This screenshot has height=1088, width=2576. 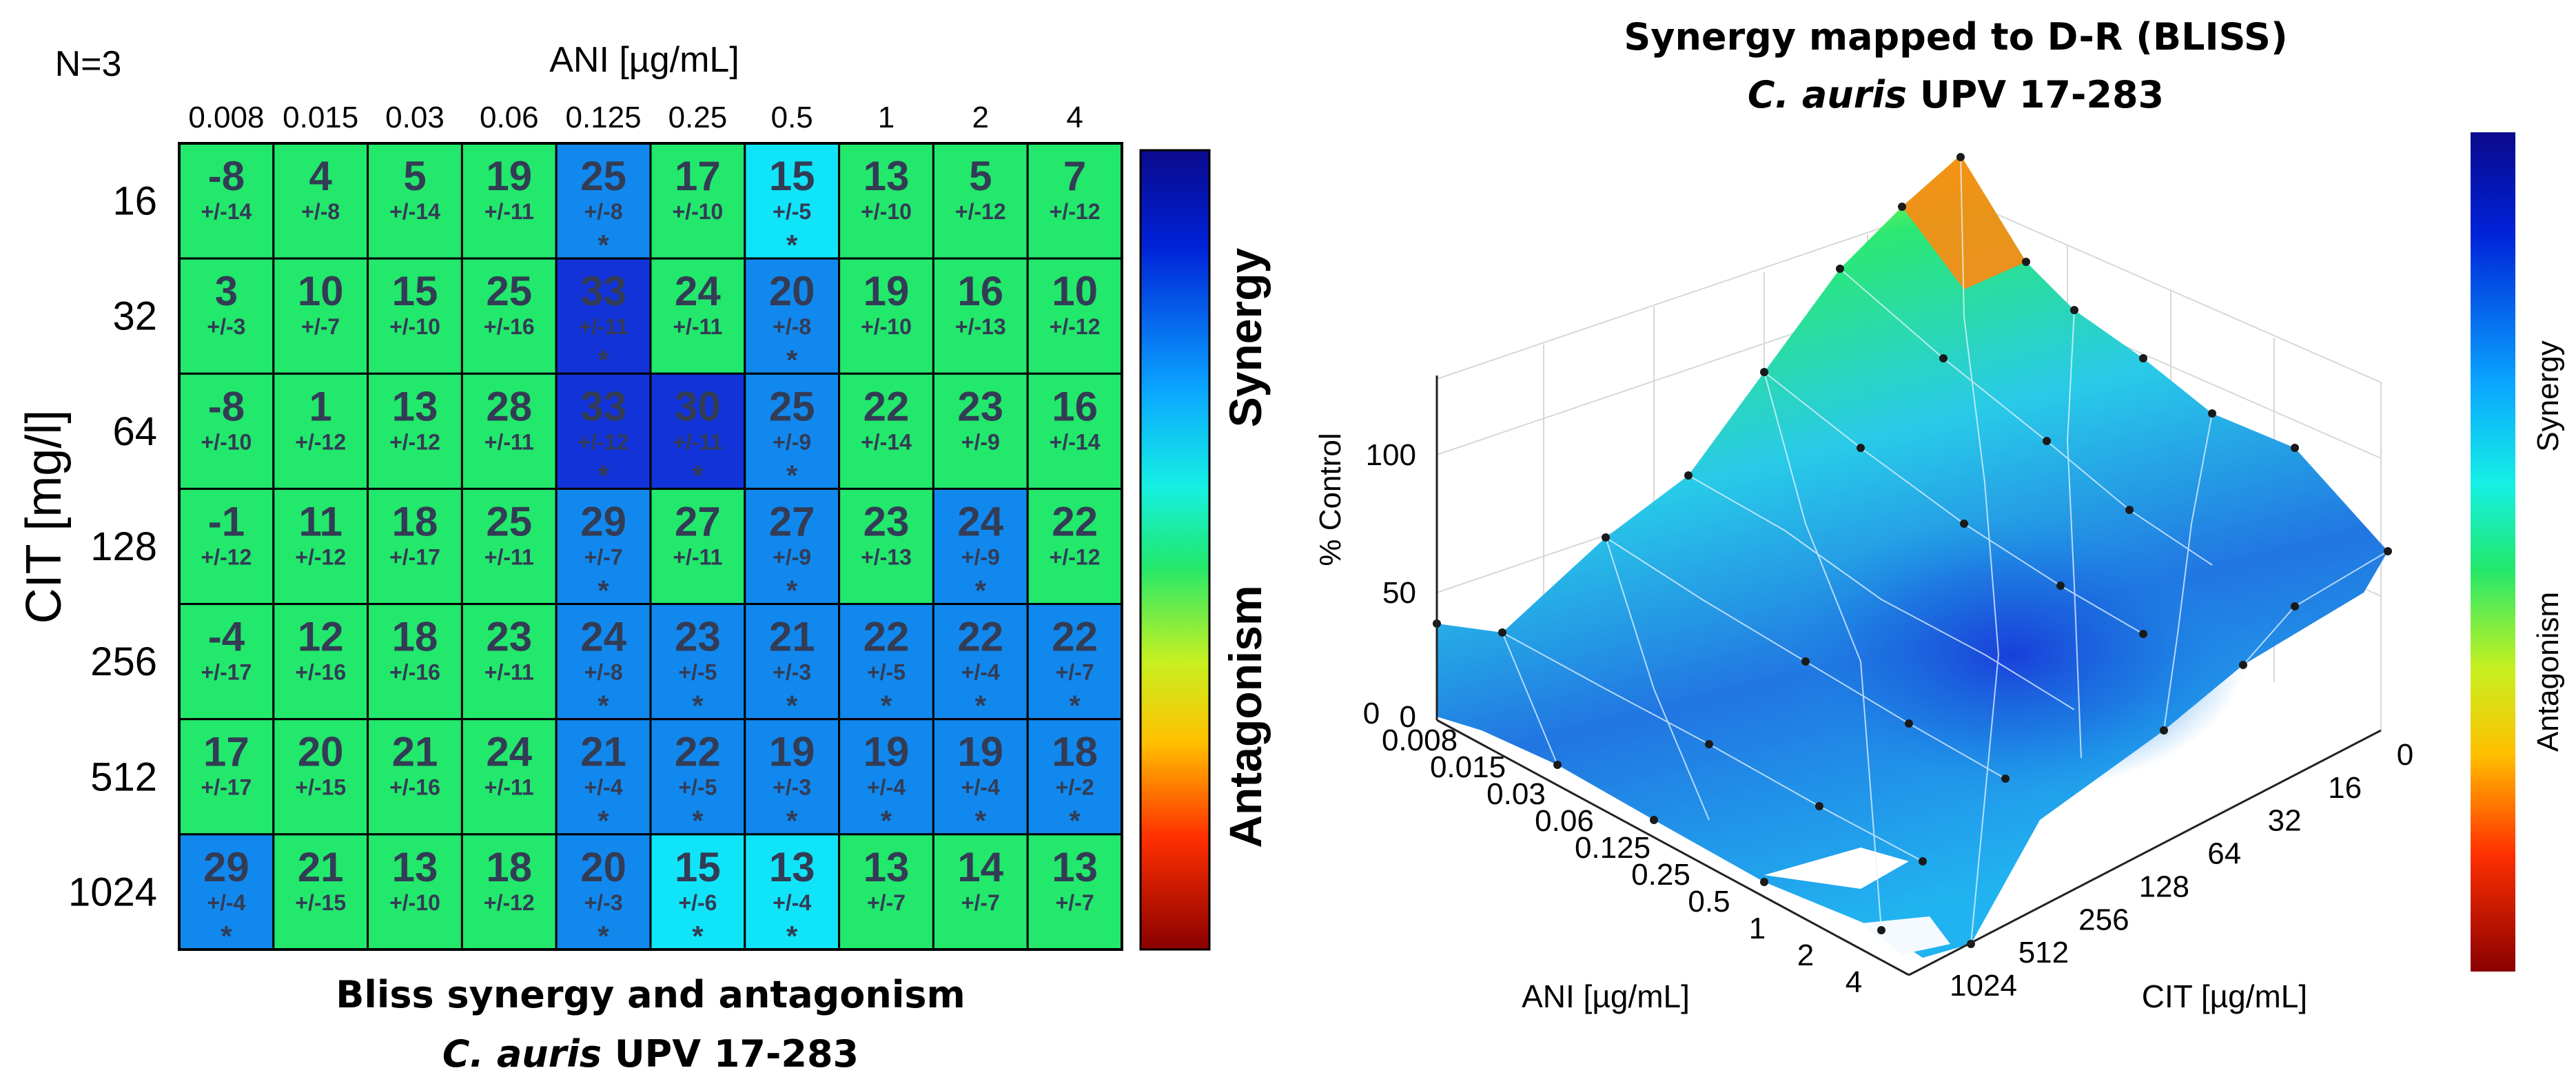 I want to click on surface-cit-tick: 0, so click(x=2405, y=755).